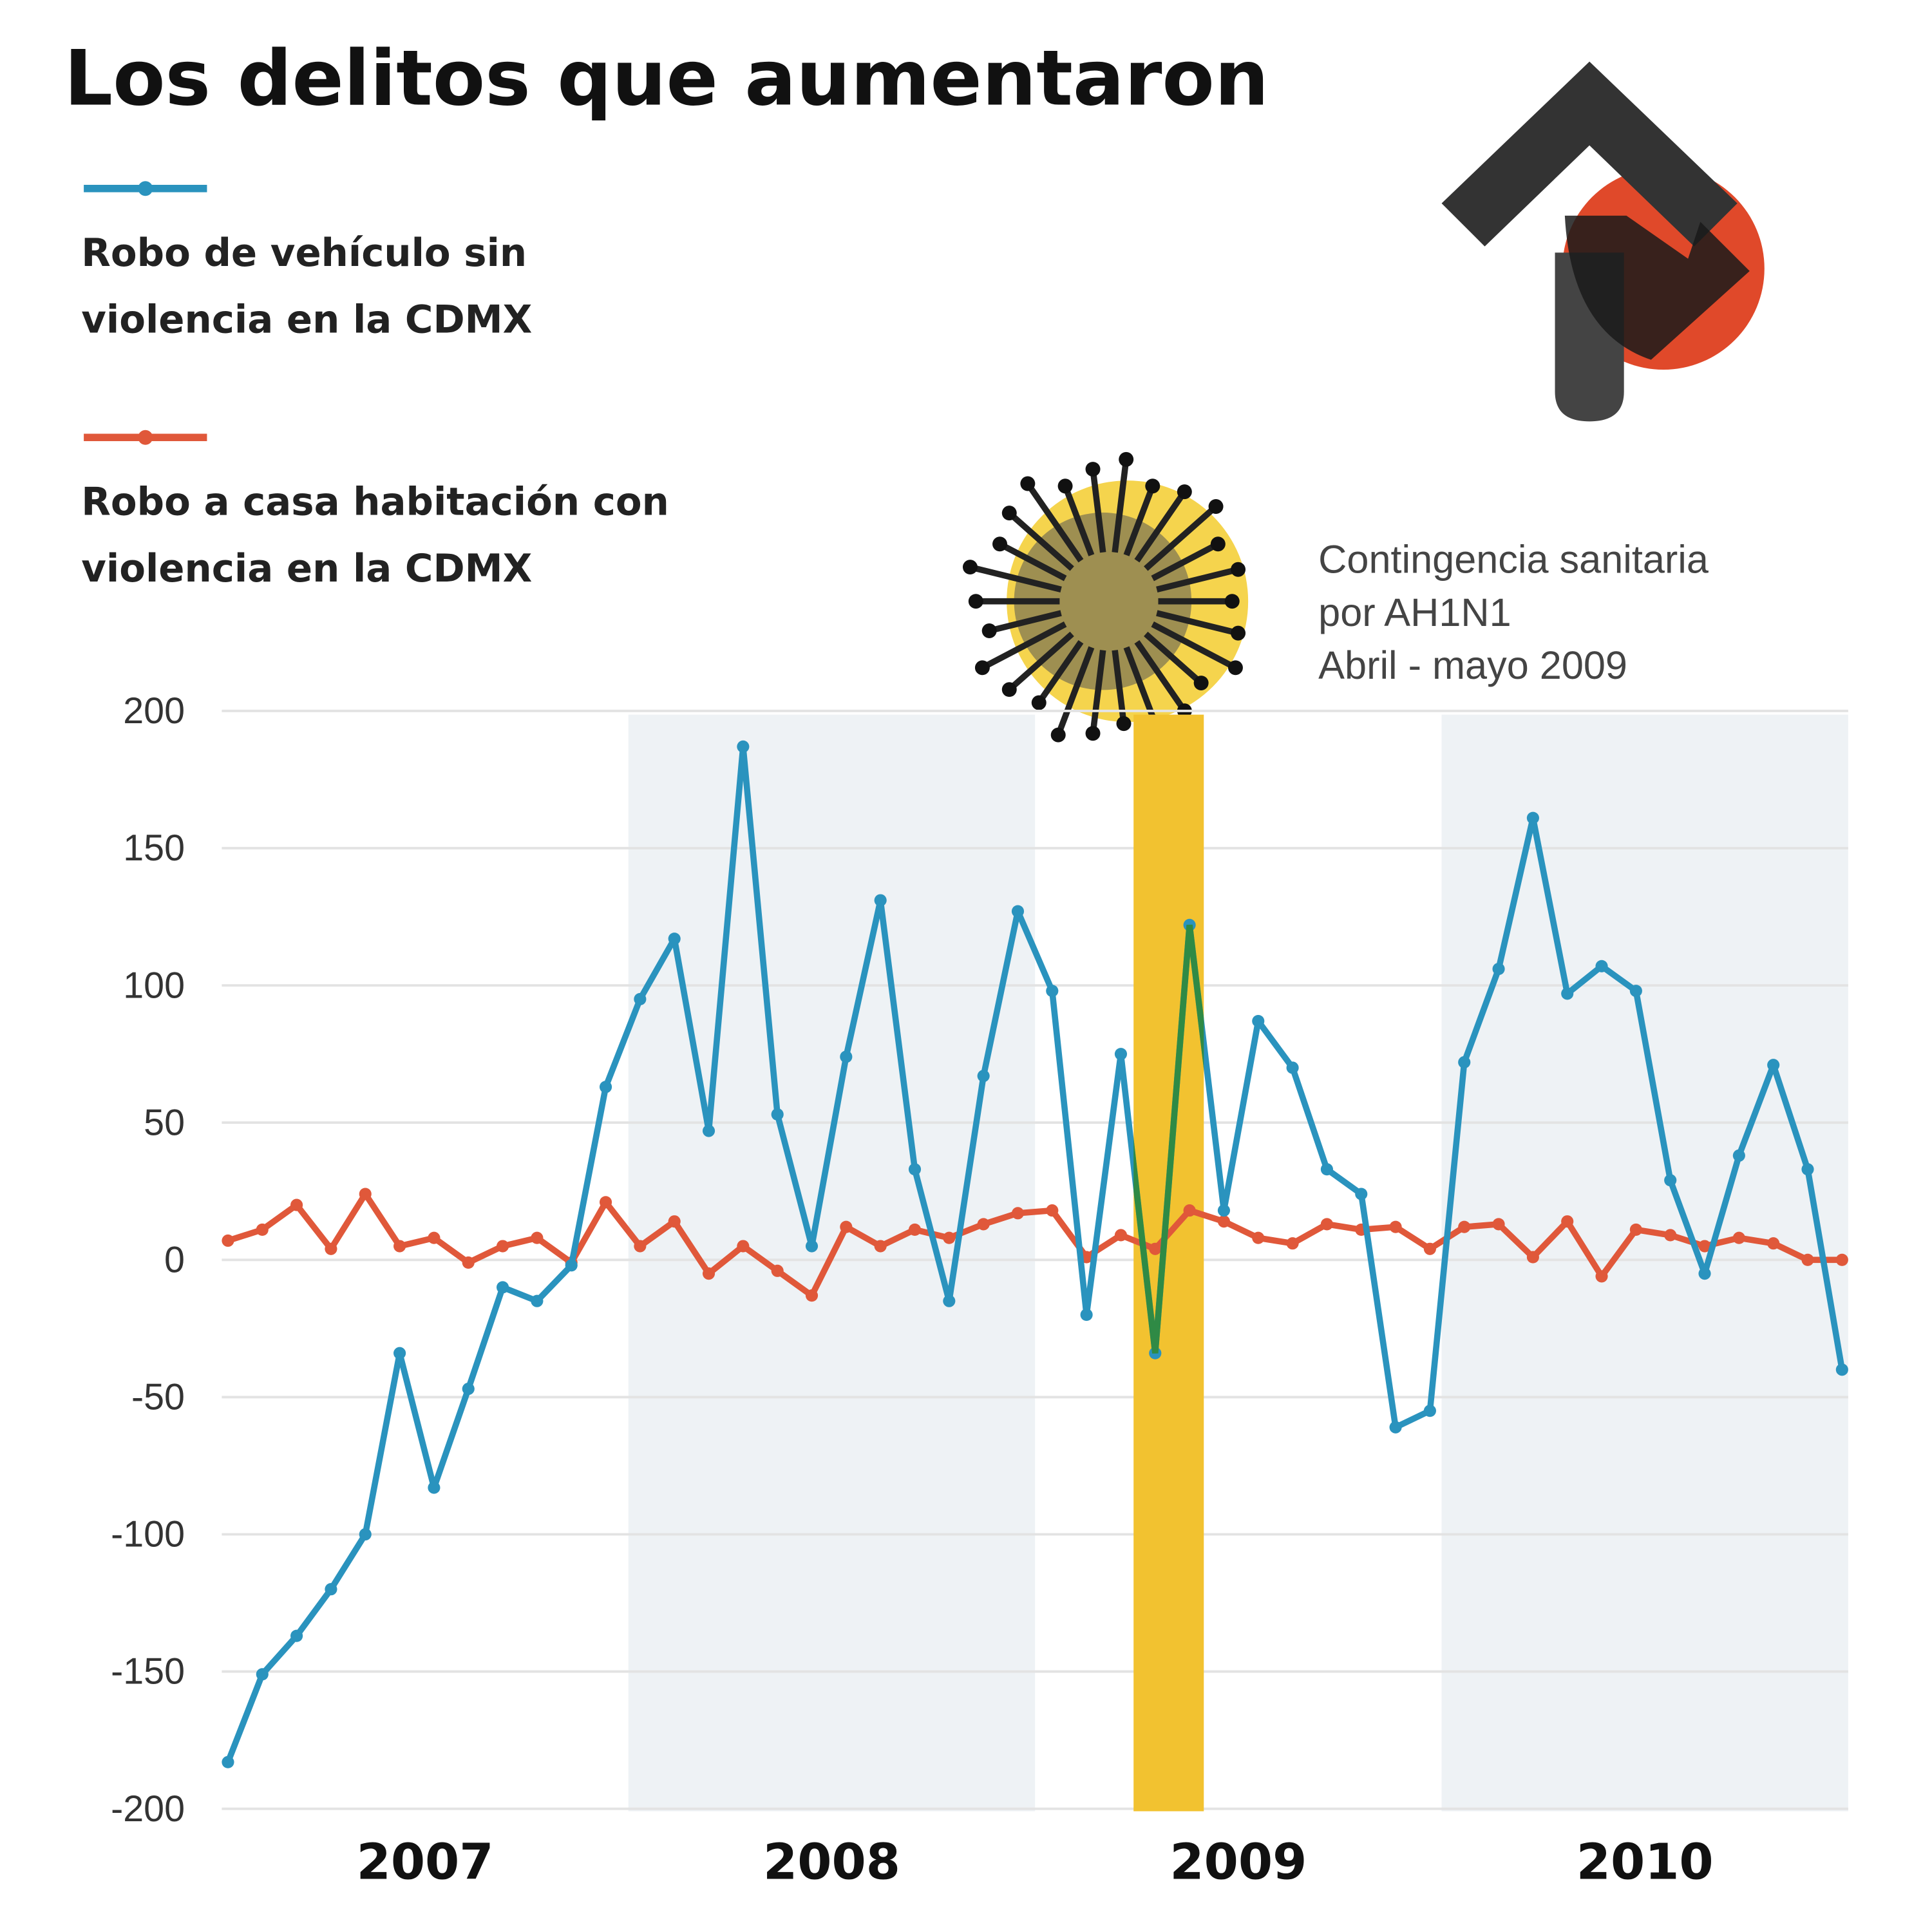 Image resolution: width=1932 pixels, height=1932 pixels. I want to click on x-tick-label: 2007, so click(426, 1863).